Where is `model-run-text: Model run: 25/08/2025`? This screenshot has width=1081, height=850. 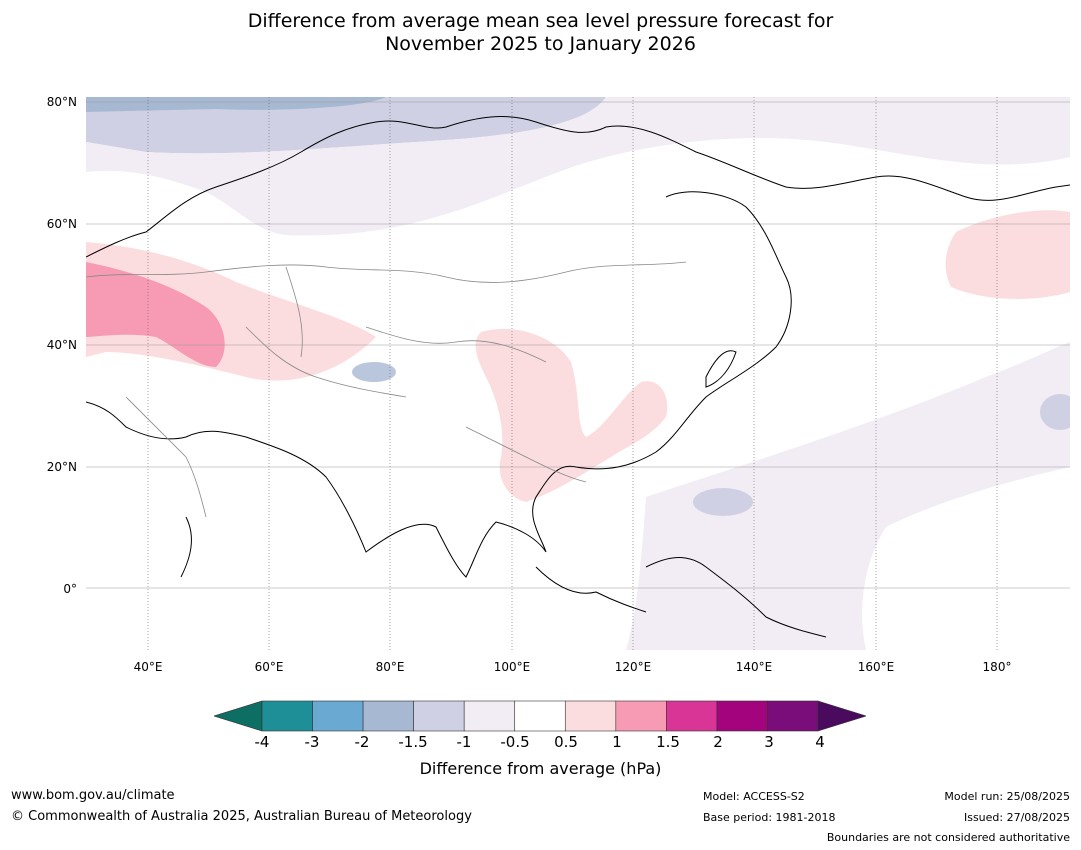 model-run-text: Model run: 25/08/2025 is located at coordinates (1007, 796).